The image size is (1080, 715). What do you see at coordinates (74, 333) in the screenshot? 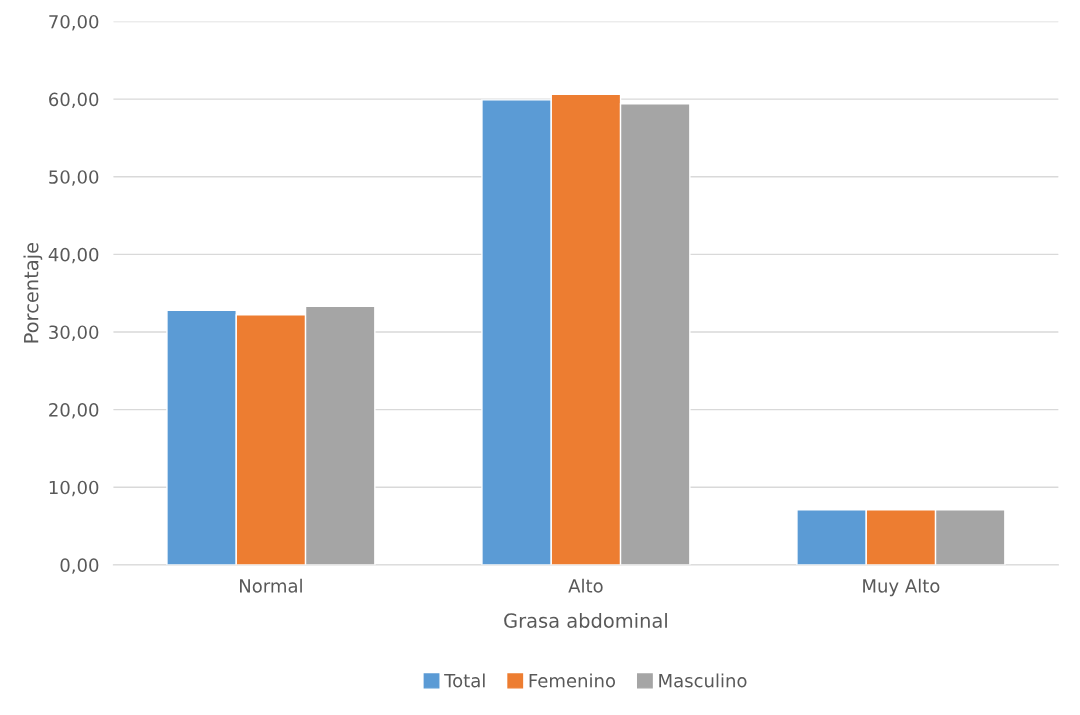
I see `y-tick-label: 30,00` at bounding box center [74, 333].